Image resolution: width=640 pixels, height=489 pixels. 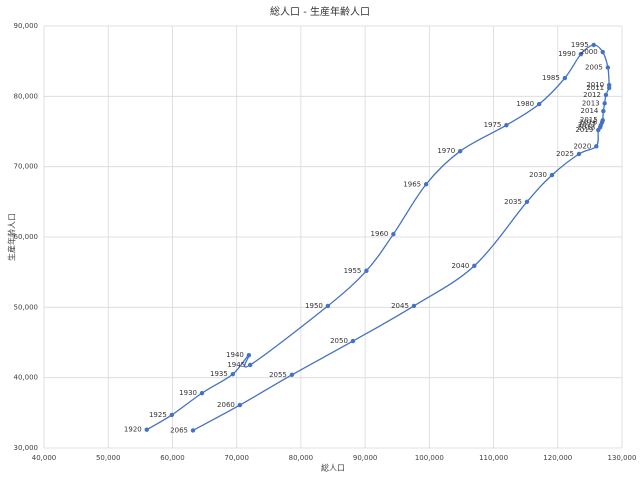 I want to click on x-tick-label: 40,000, so click(x=44, y=458).